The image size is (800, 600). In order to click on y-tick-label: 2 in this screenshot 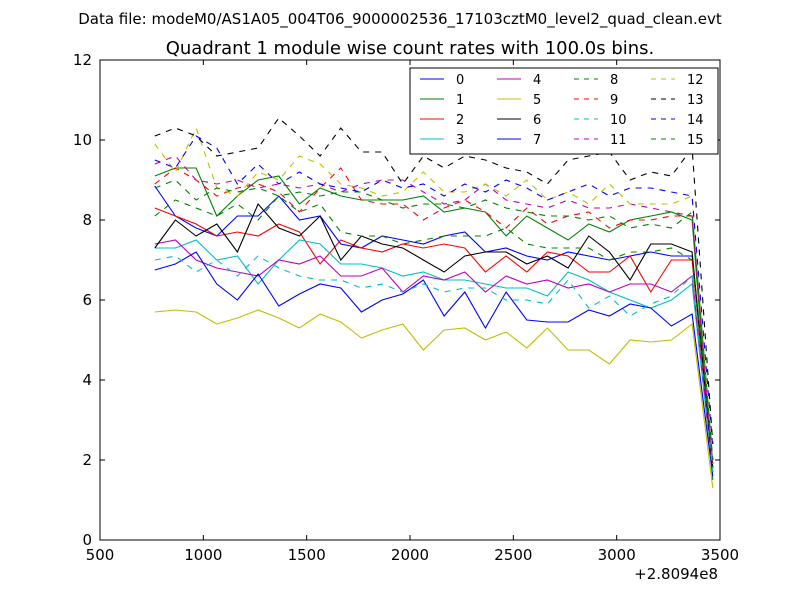, I will do `click(87, 460)`.